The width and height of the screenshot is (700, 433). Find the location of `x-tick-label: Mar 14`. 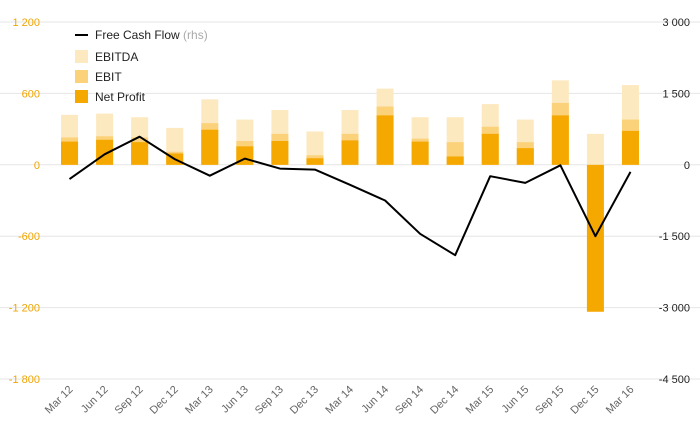

x-tick-label: Mar 14 is located at coordinates (339, 400).